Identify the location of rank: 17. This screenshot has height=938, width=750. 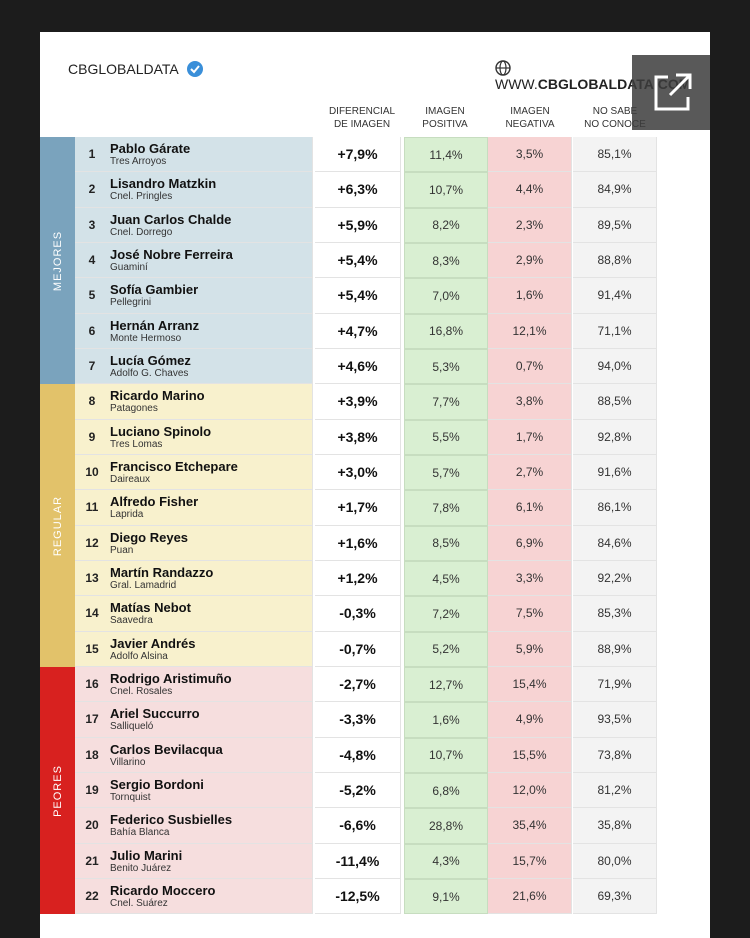
(92, 719).